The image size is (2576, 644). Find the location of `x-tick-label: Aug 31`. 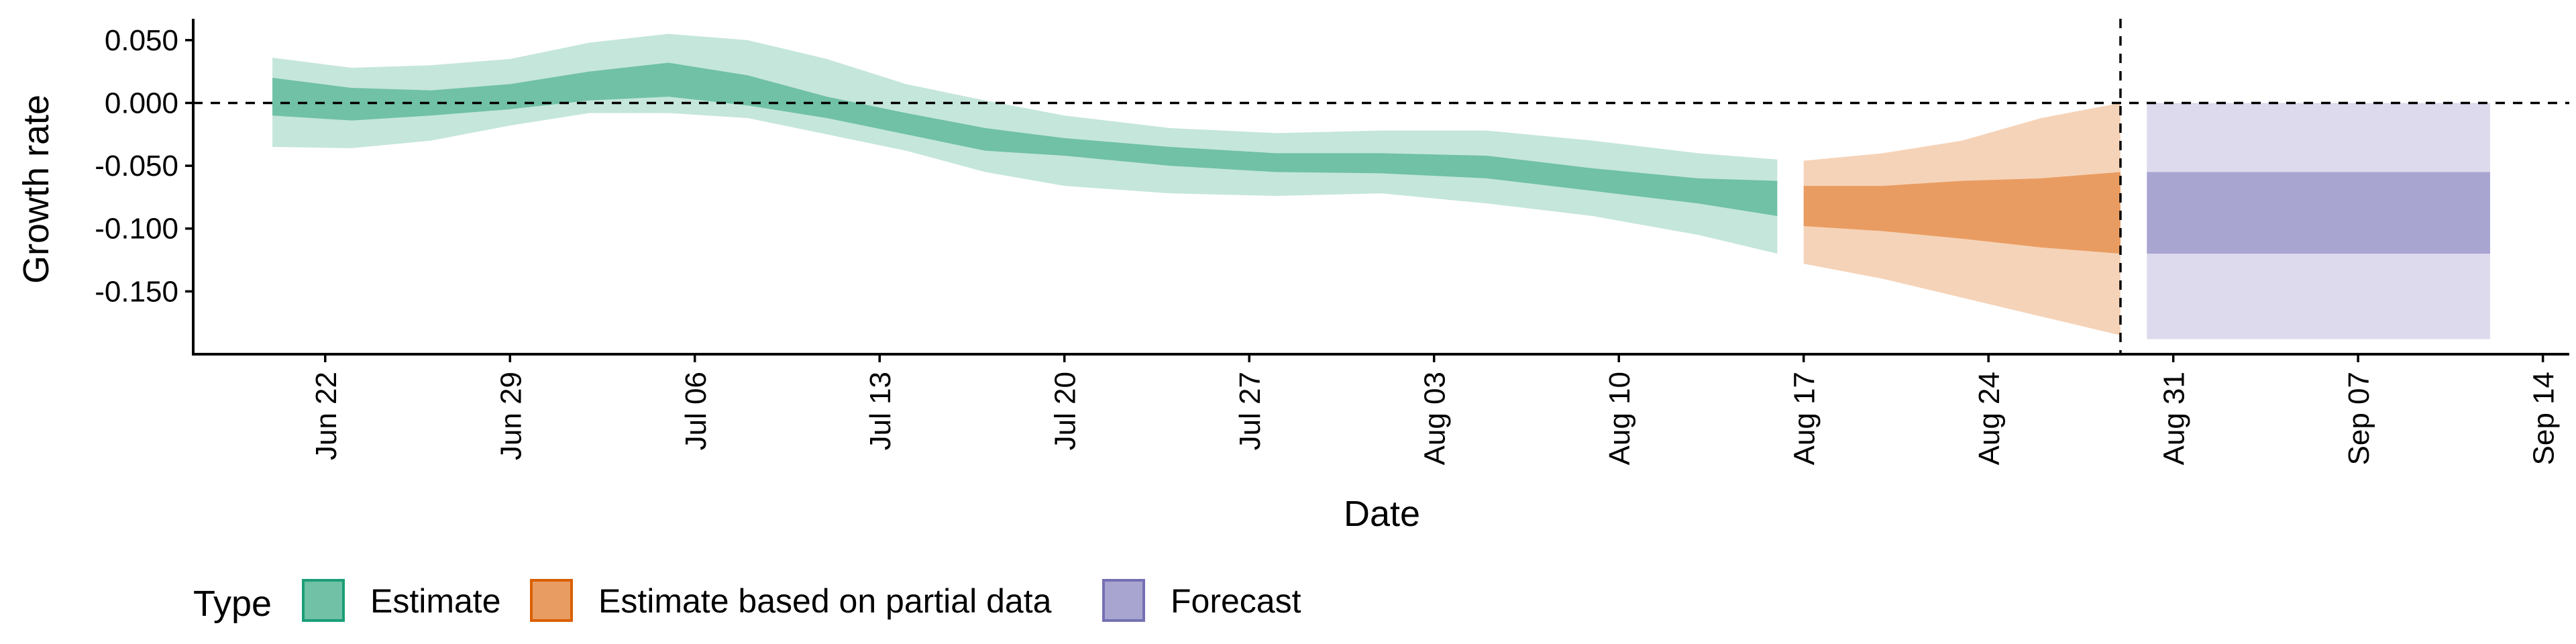

x-tick-label: Aug 31 is located at coordinates (2174, 418).